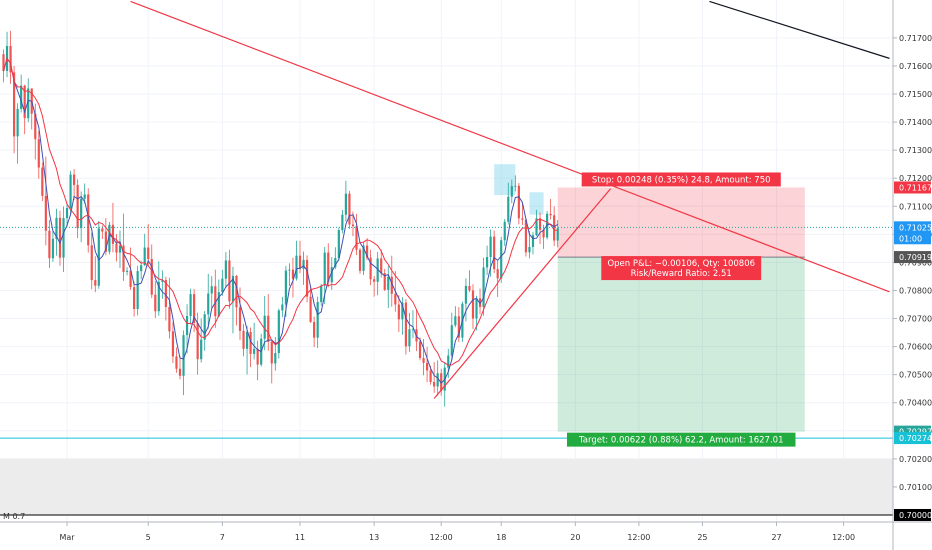 The image size is (932, 550). Describe the element at coordinates (913, 187) in the screenshot. I see `price-tag: 0.71167` at that location.